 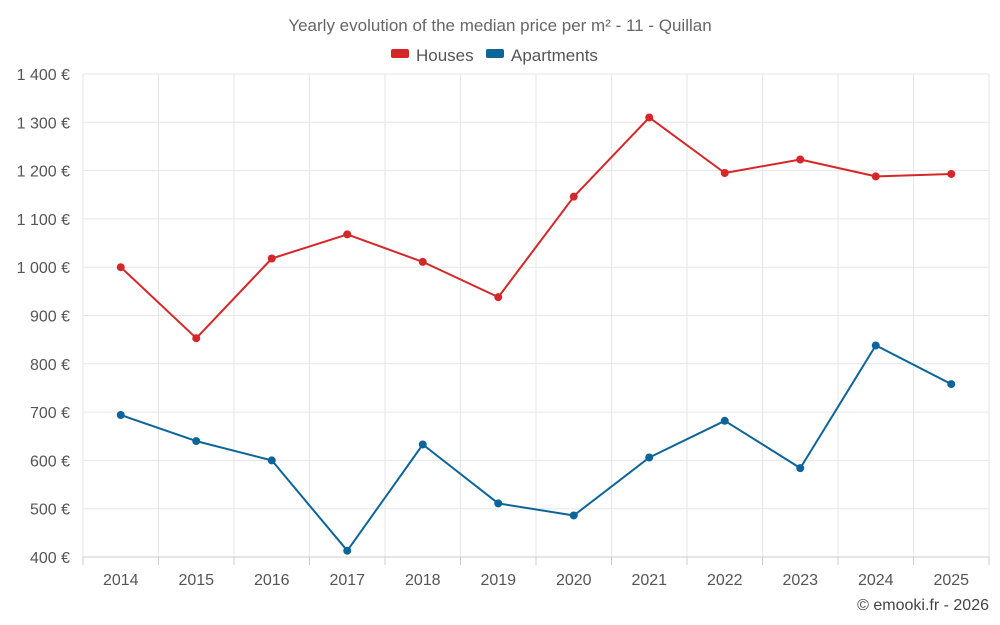 What do you see at coordinates (876, 580) in the screenshot?
I see `x-tick-label: 2024` at bounding box center [876, 580].